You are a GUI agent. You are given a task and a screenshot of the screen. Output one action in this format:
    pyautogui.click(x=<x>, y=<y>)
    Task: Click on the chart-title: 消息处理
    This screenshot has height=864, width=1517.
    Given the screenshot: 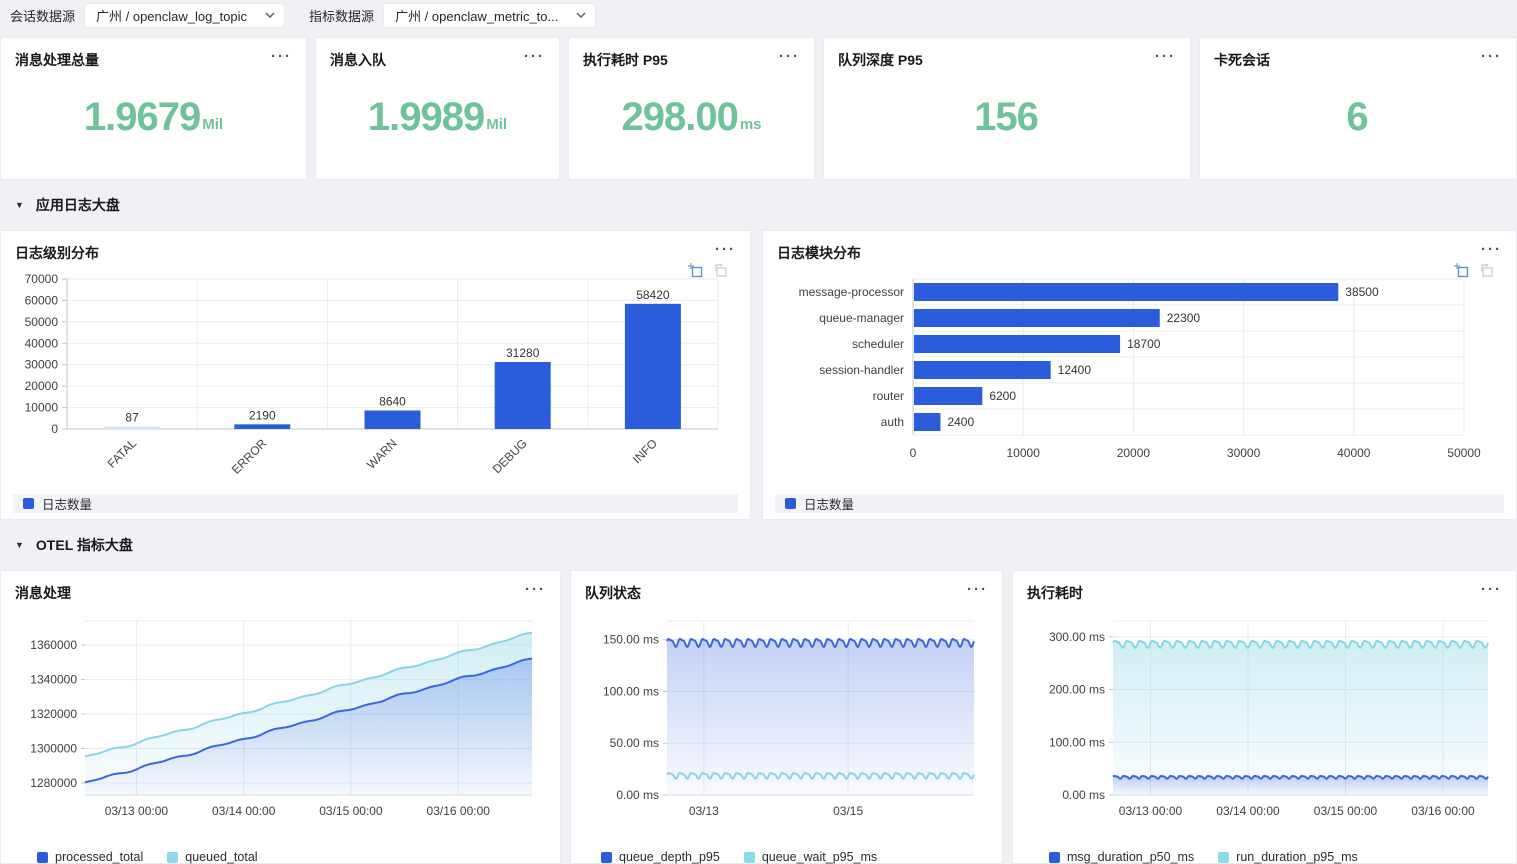 What is the action you would take?
    pyautogui.click(x=43, y=593)
    